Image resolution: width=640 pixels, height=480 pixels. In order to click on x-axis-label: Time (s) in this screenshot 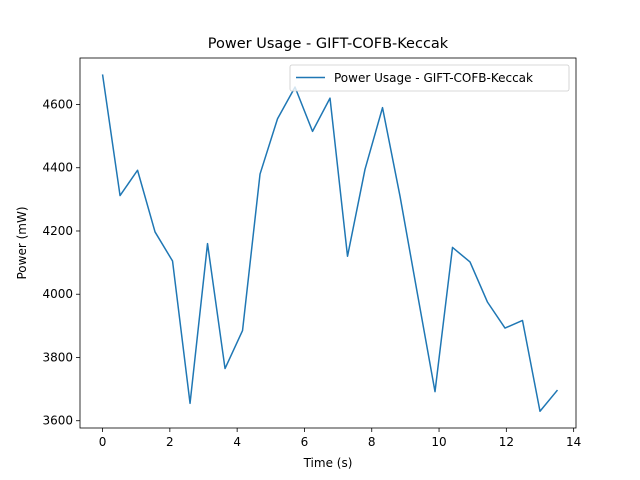, I will do `click(328, 463)`.